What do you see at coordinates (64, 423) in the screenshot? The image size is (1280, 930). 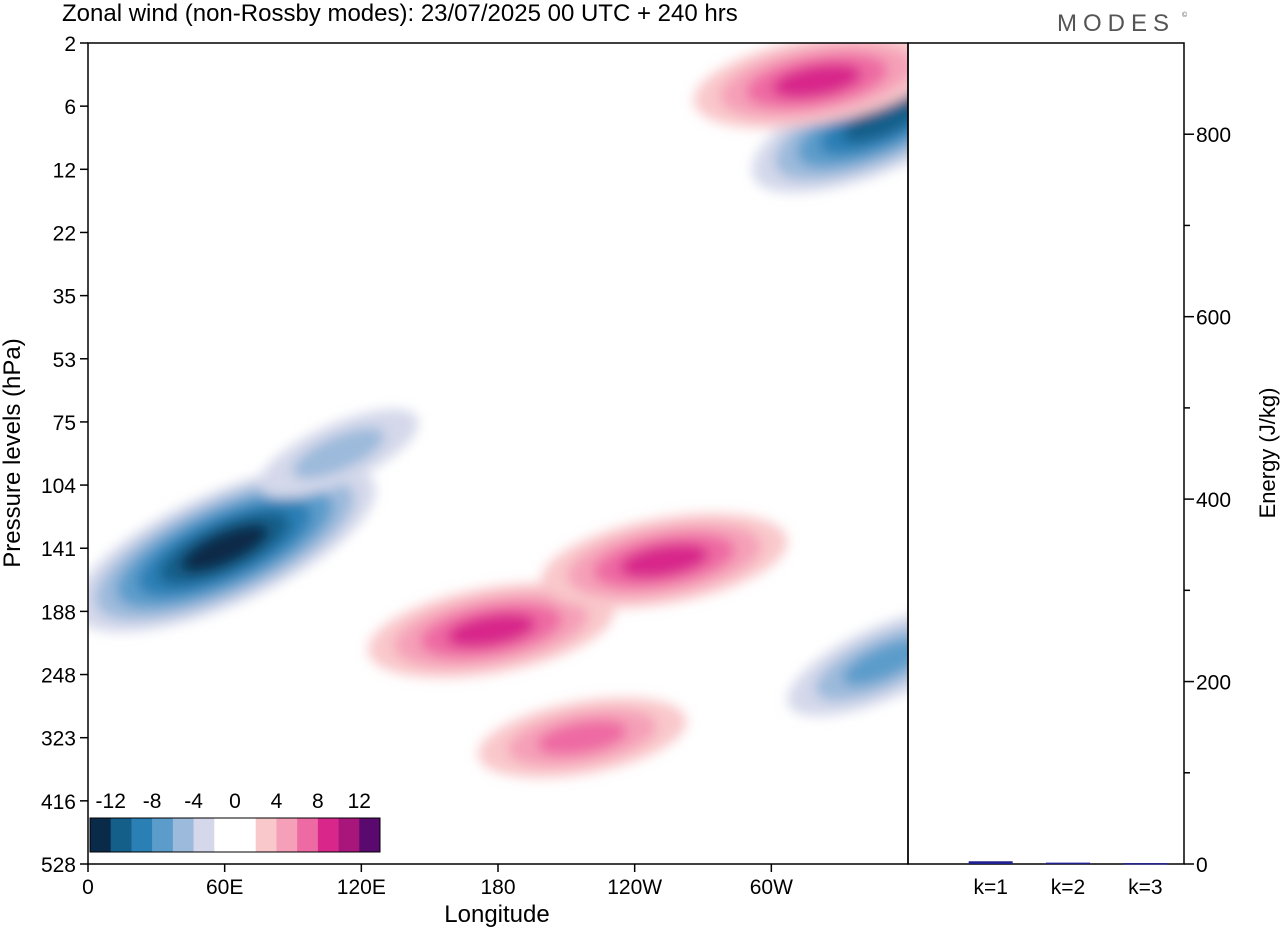 I see `ytick-label-75: 75` at bounding box center [64, 423].